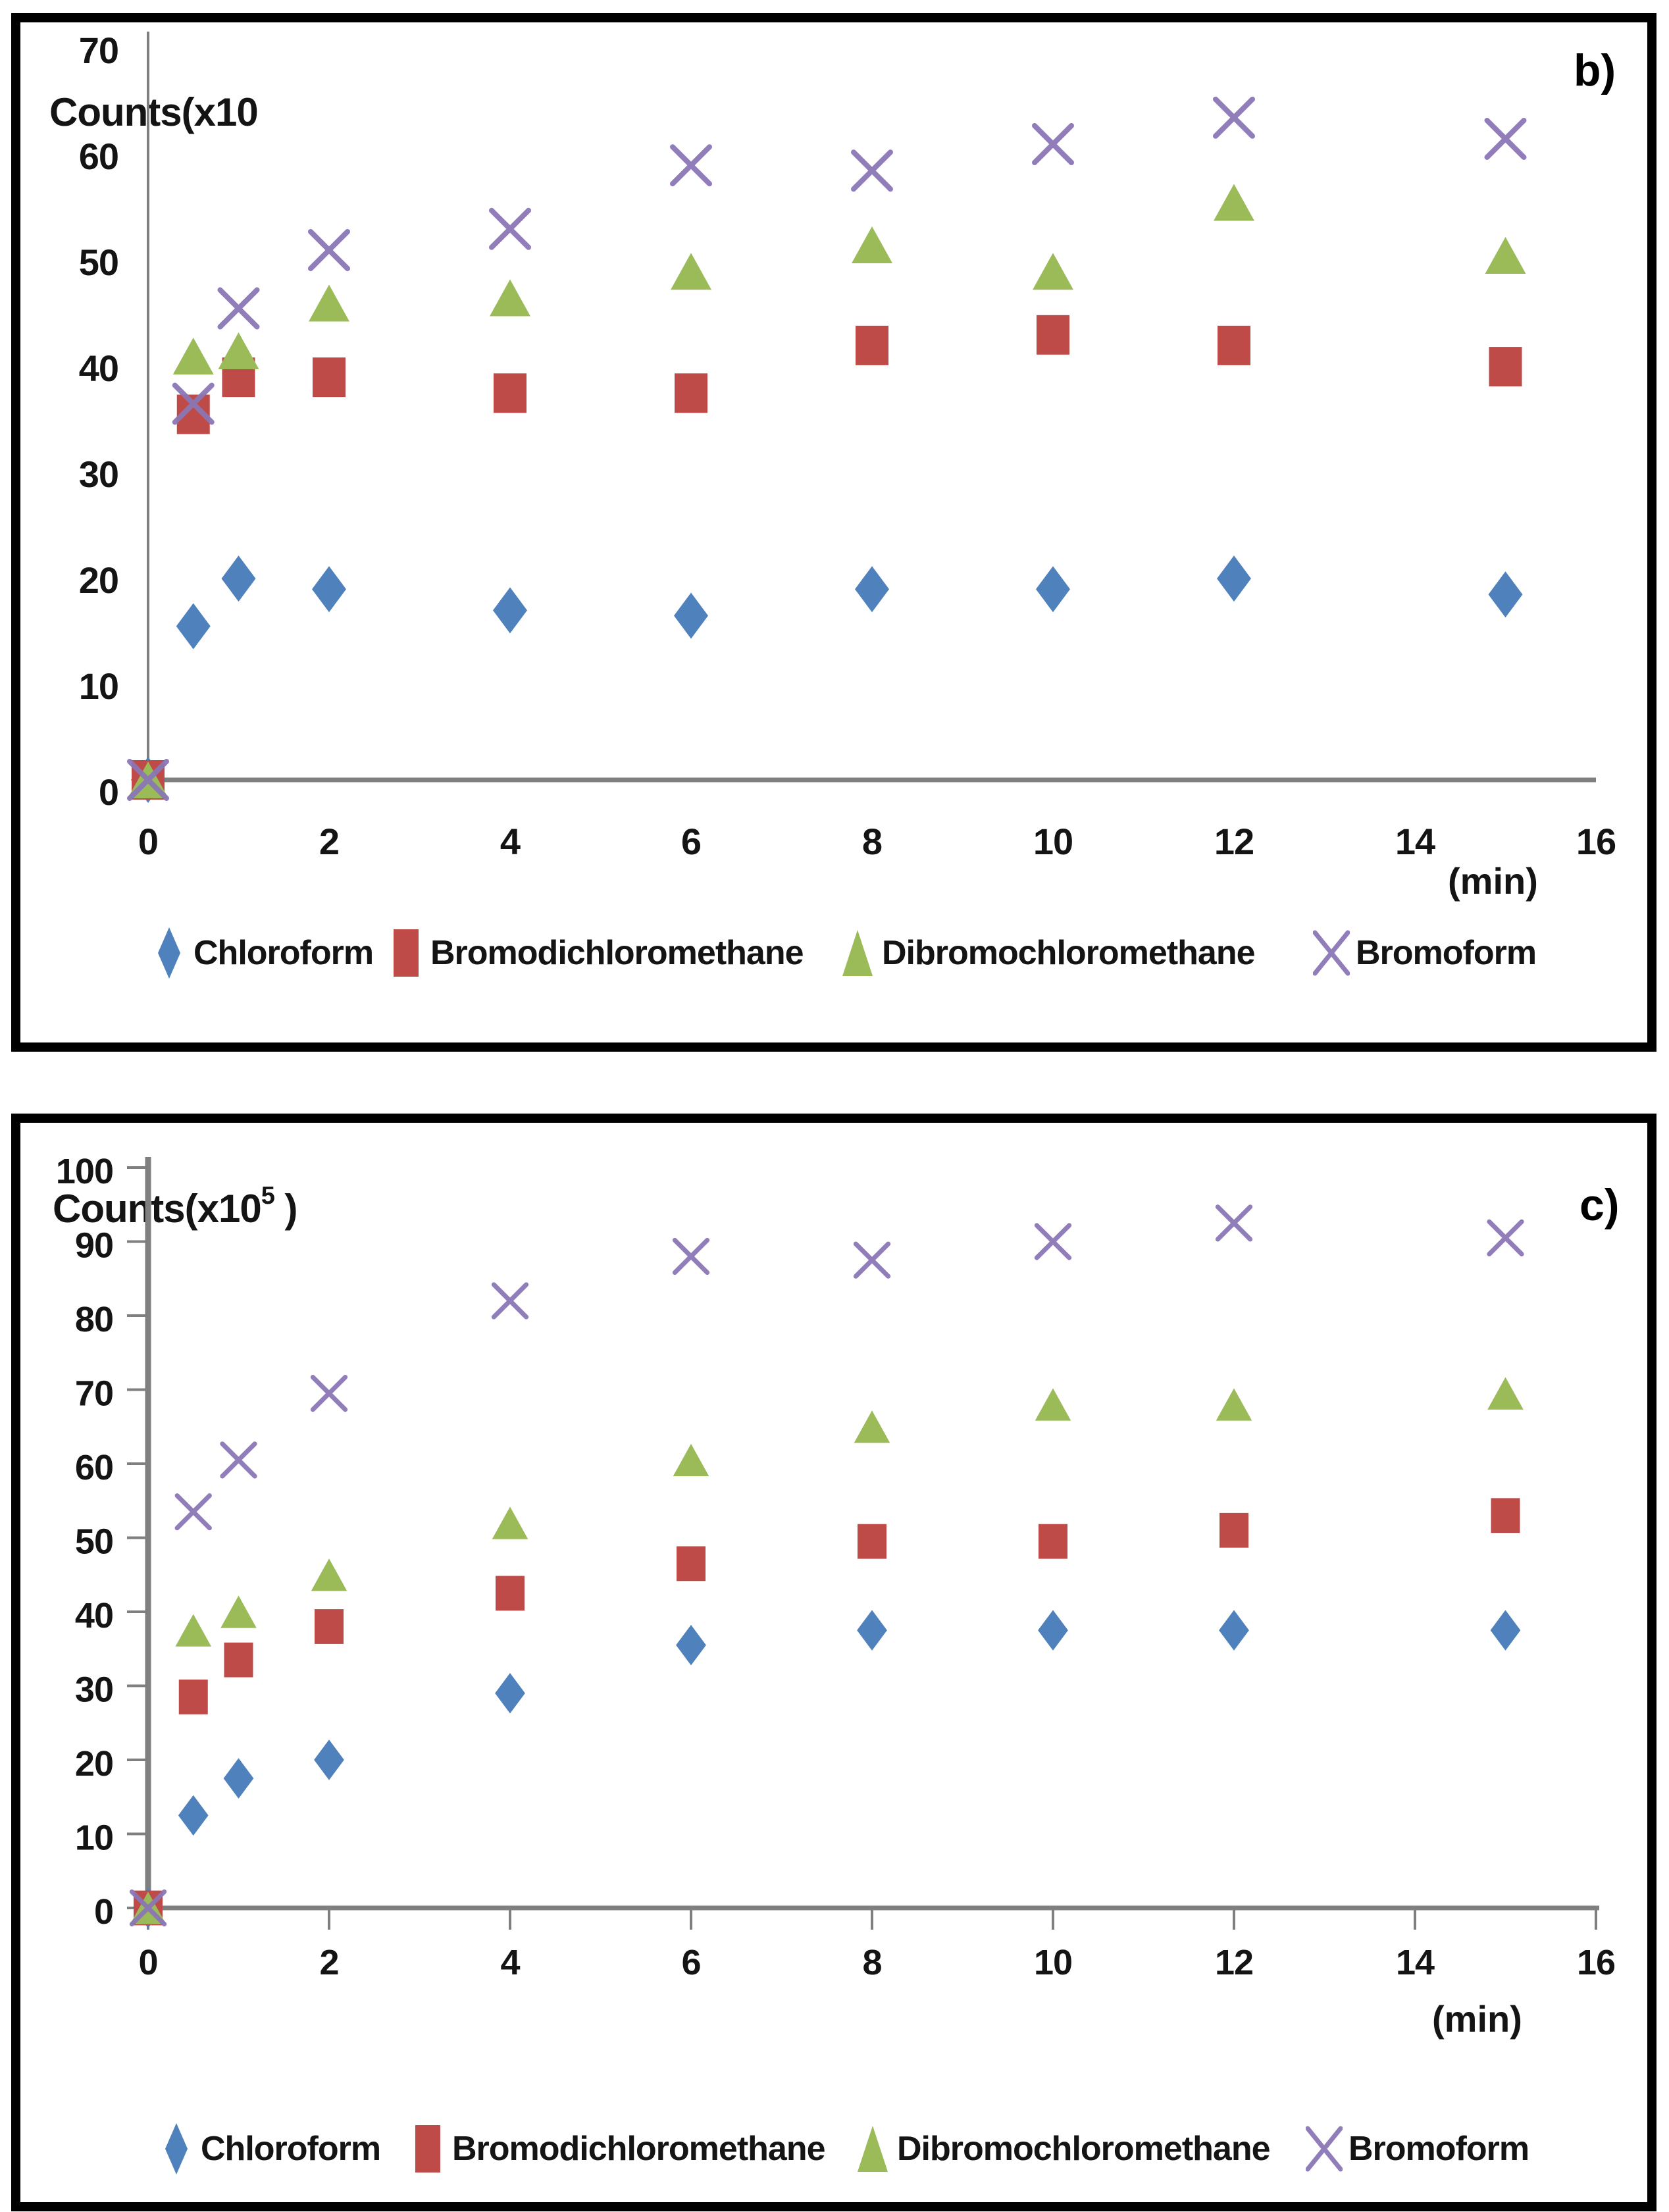 Image resolution: width=1669 pixels, height=2212 pixels. Describe the element at coordinates (1595, 70) in the screenshot. I see `panel-label-b: b)` at that location.